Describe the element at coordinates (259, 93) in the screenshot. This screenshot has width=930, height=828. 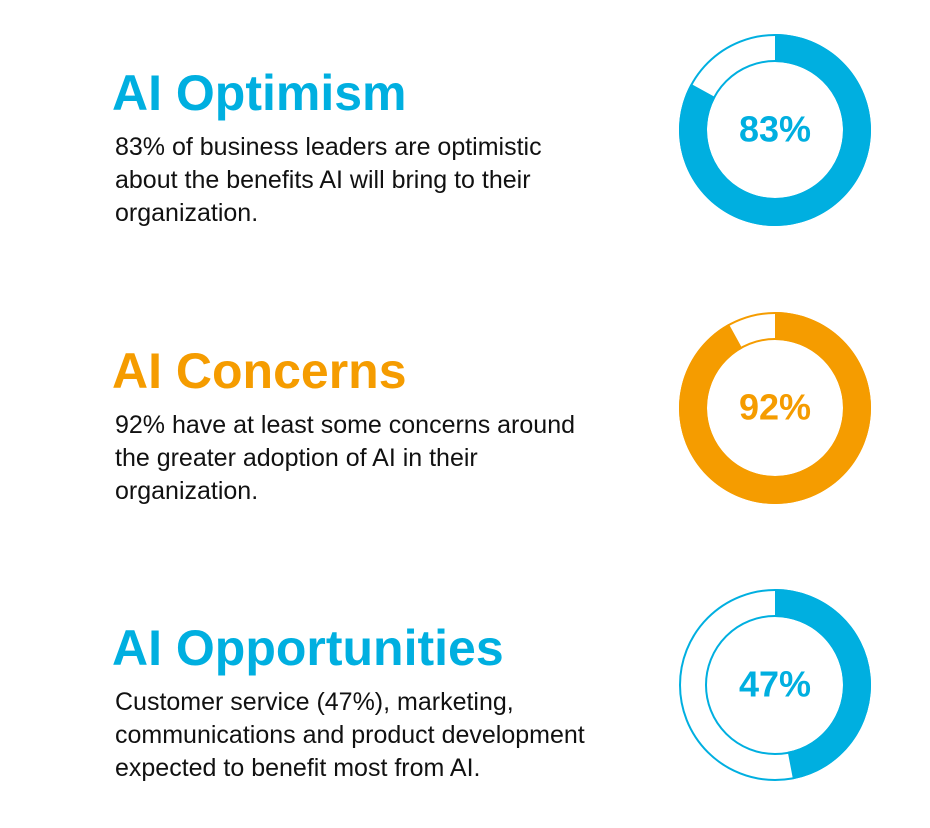
I see `section-title: AI Optimism` at that location.